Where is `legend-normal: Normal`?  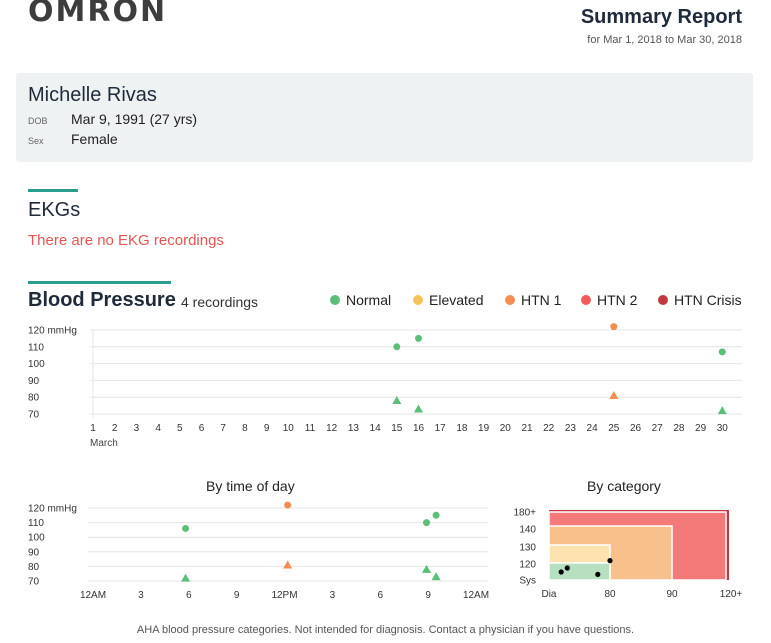
legend-normal: Normal is located at coordinates (360, 300).